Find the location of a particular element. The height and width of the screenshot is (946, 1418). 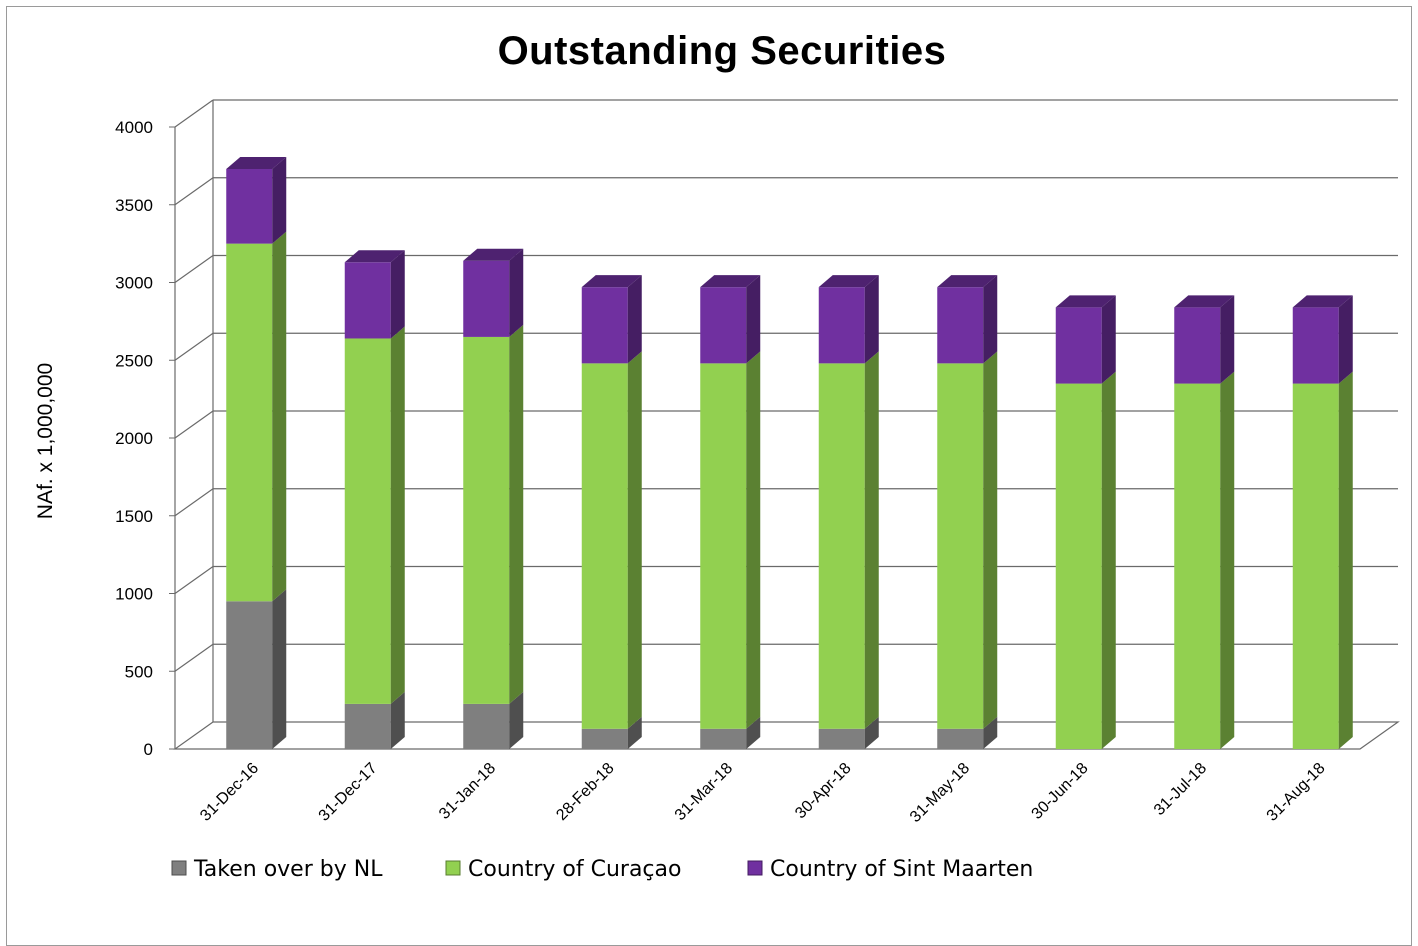

x-tick-label: 28-Feb-18 is located at coordinates (585, 792).